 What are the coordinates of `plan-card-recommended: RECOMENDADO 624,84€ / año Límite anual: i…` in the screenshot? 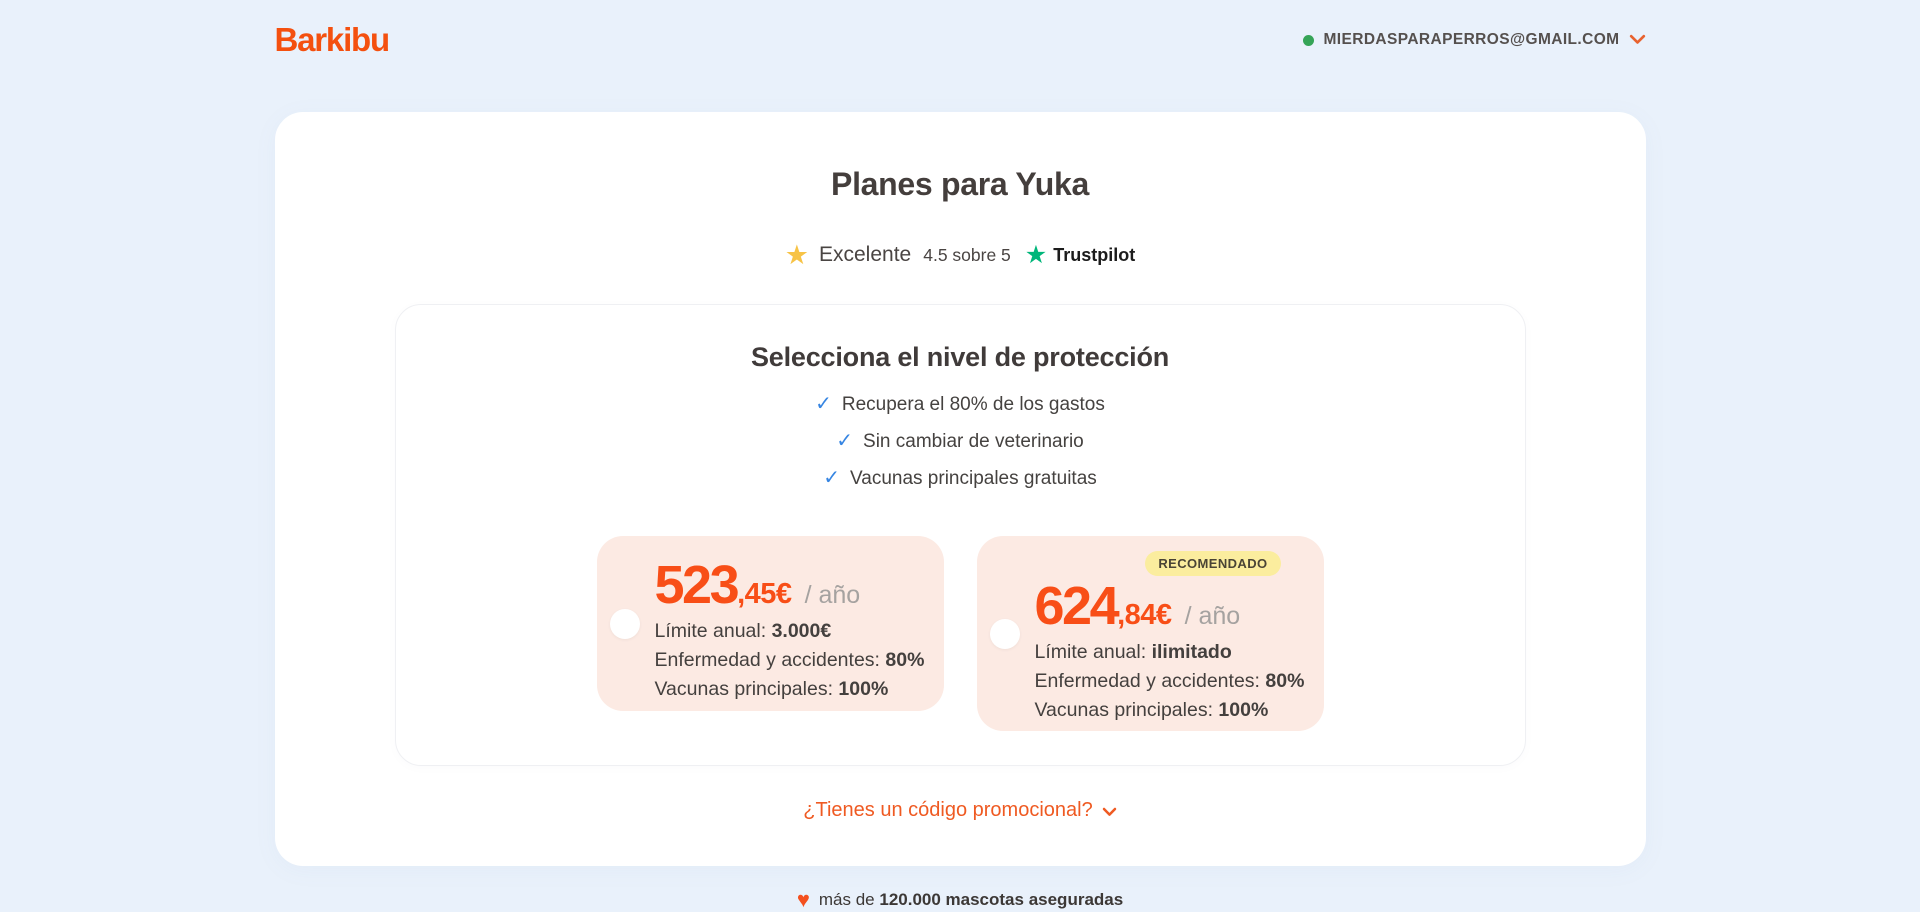 It's located at (1150, 633).